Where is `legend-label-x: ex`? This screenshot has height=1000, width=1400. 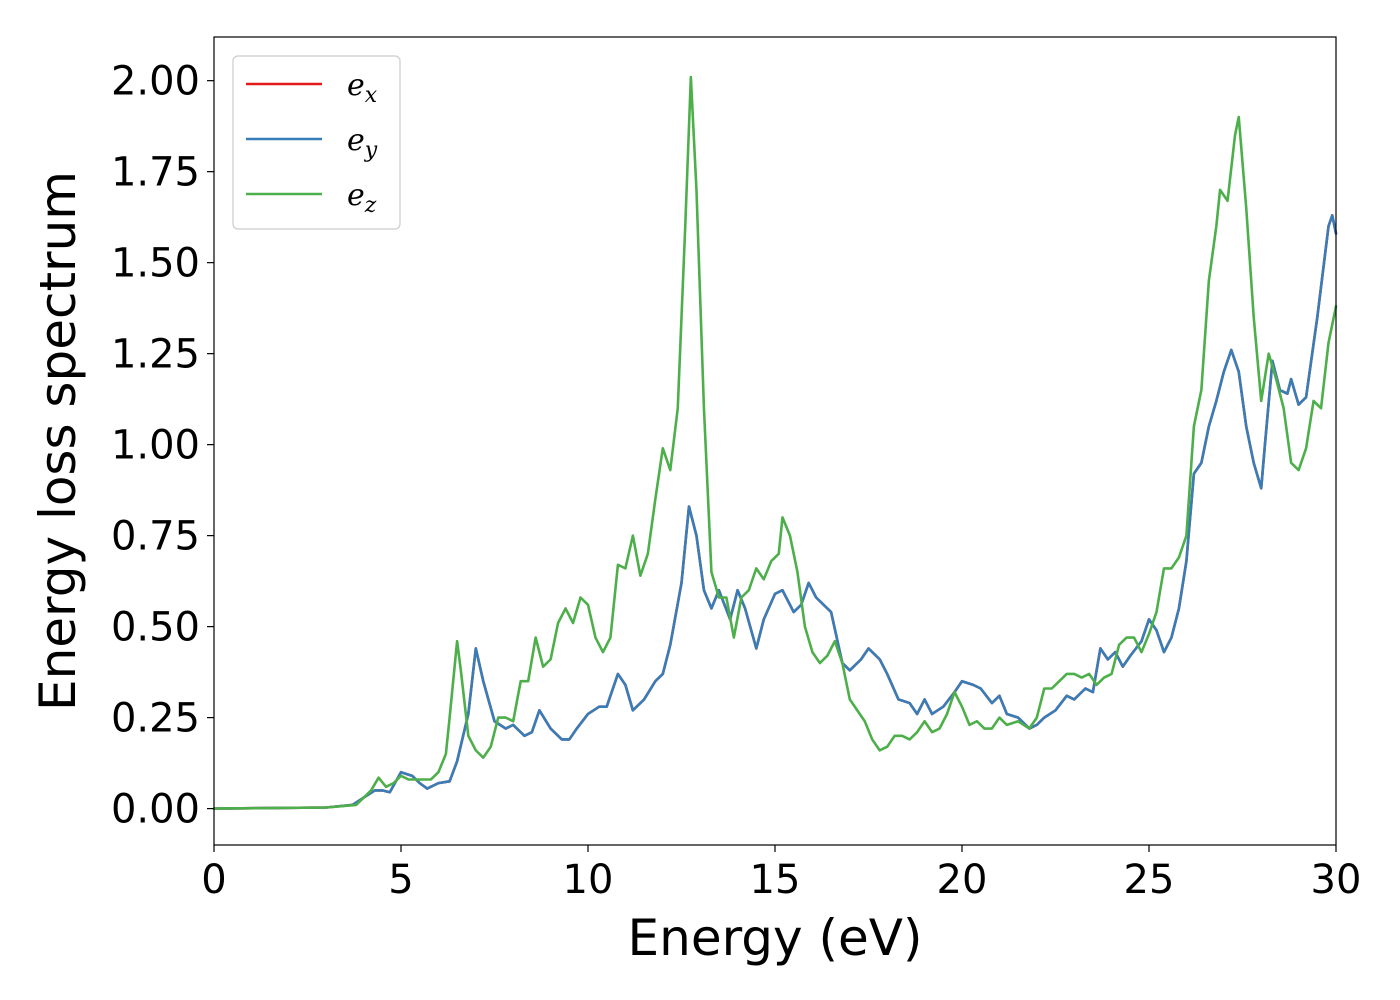 legend-label-x: ex is located at coordinates (362, 88).